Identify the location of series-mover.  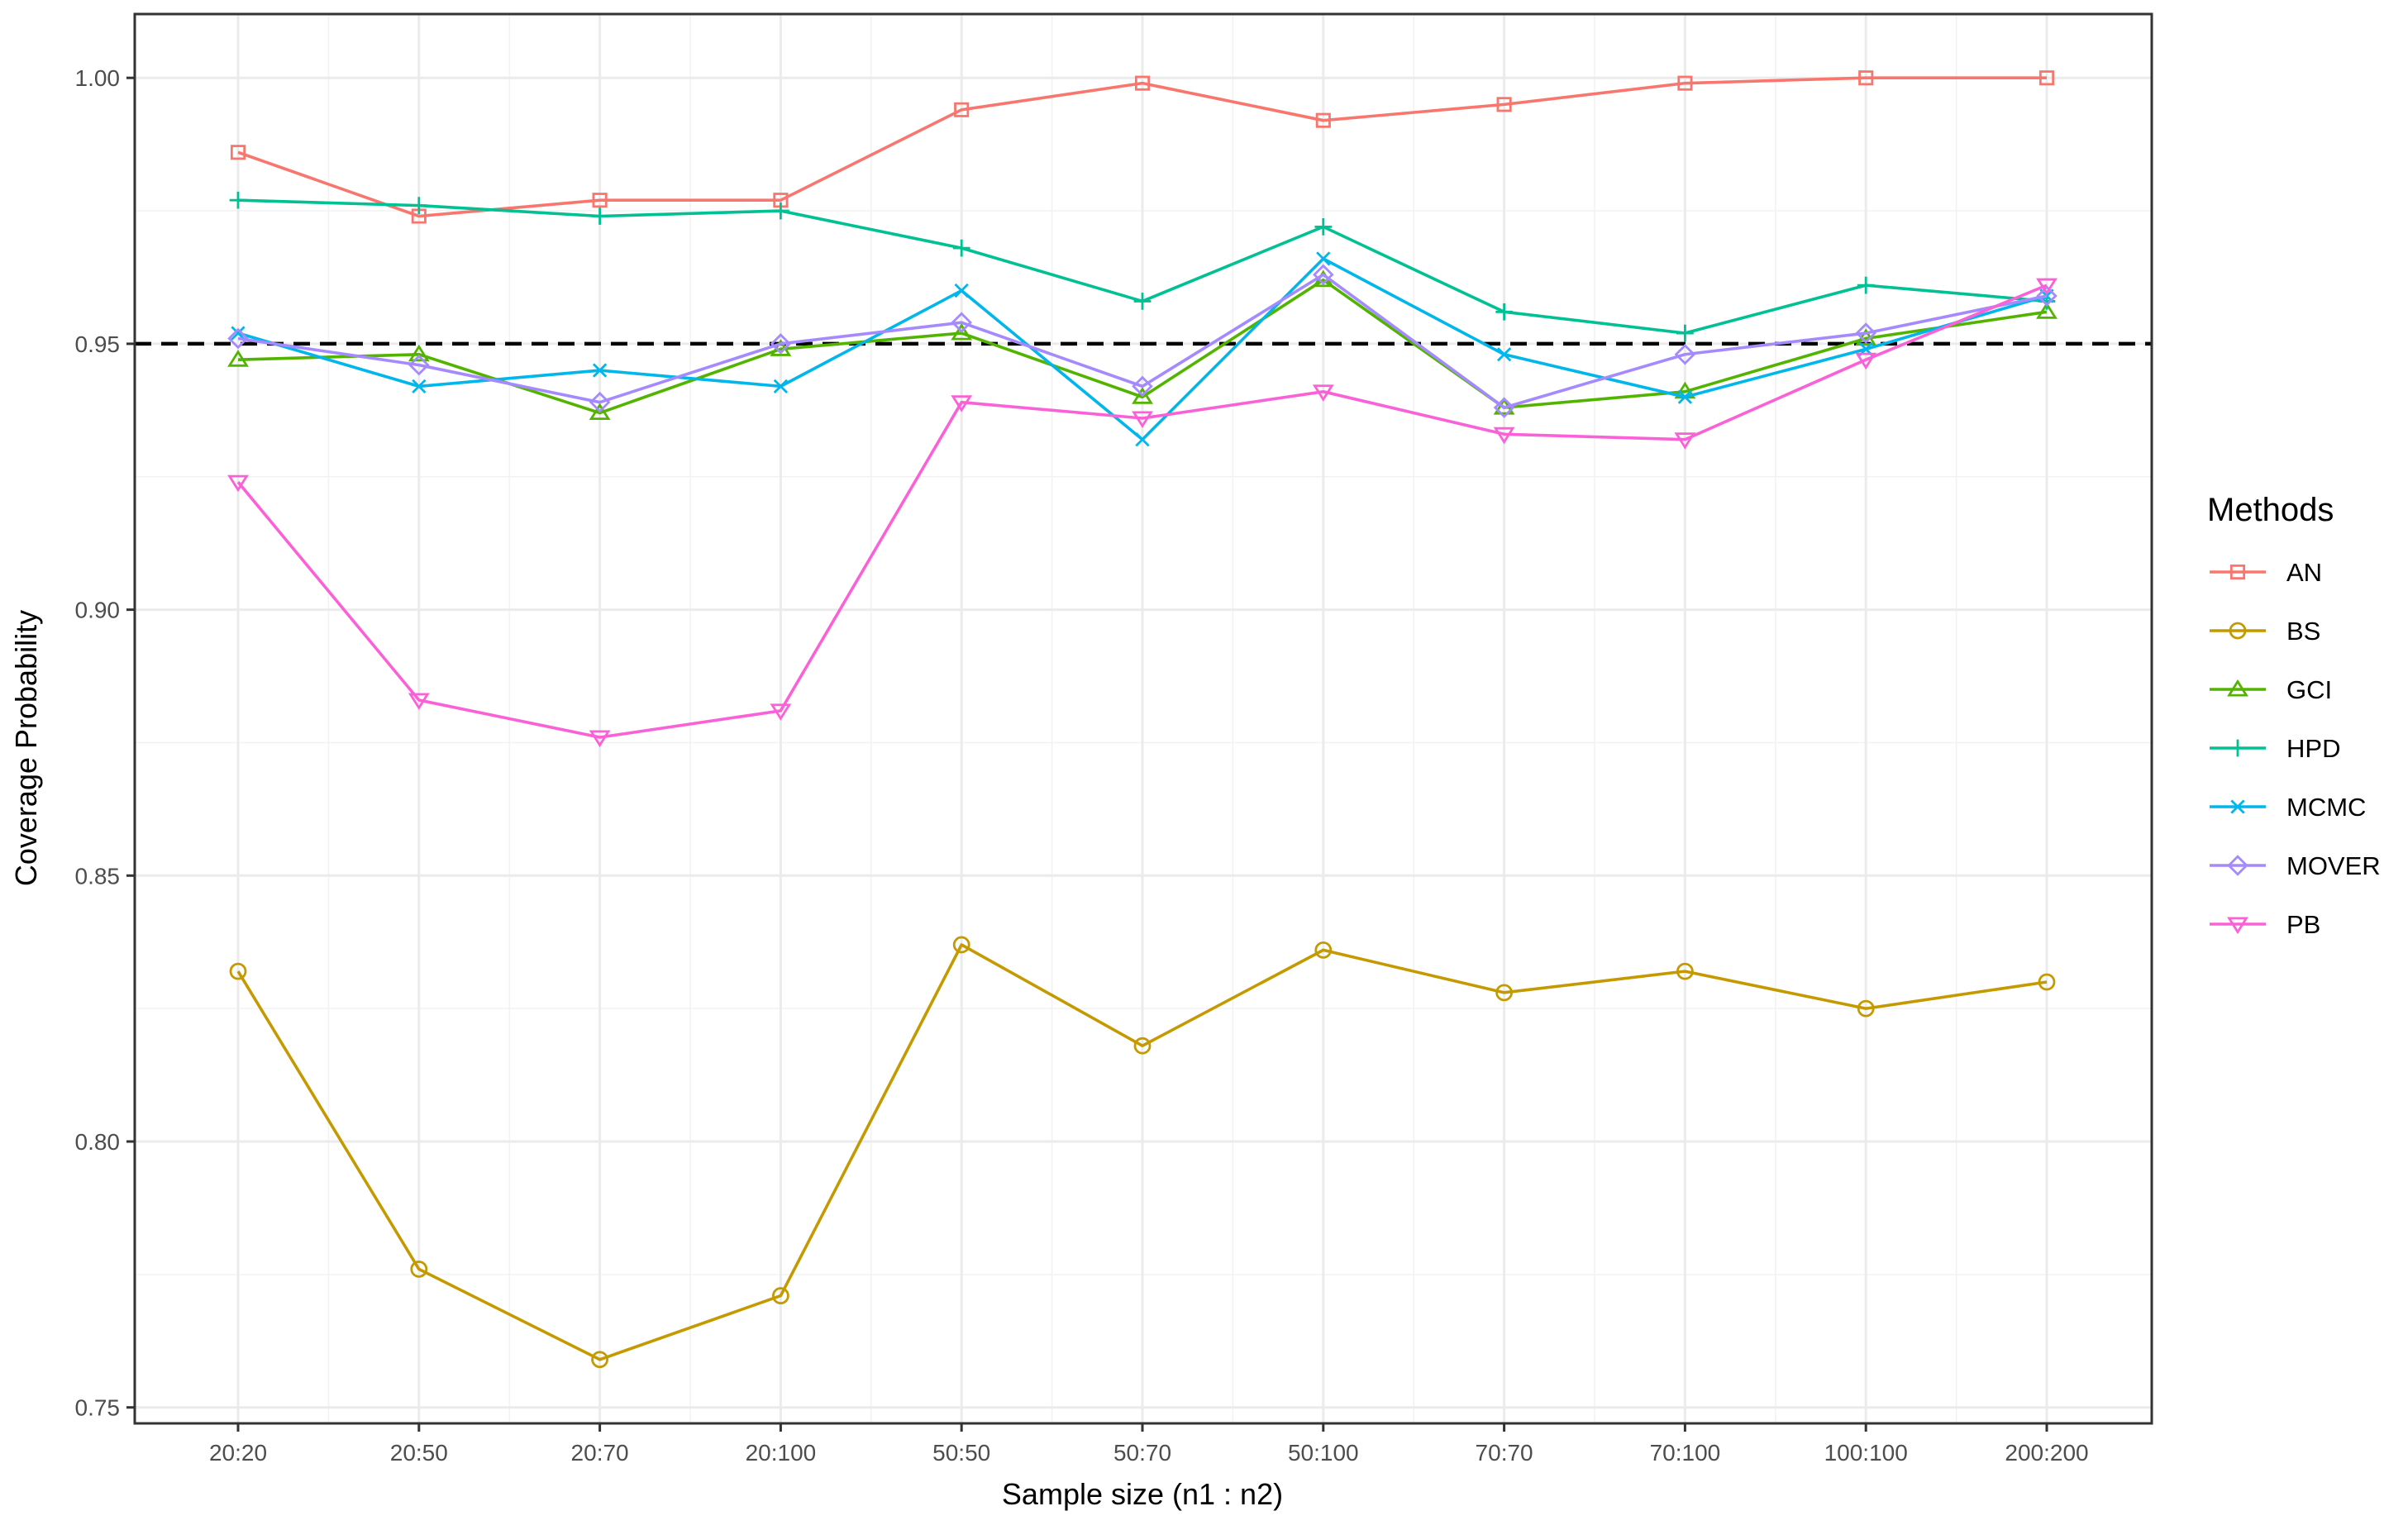
(1142, 341).